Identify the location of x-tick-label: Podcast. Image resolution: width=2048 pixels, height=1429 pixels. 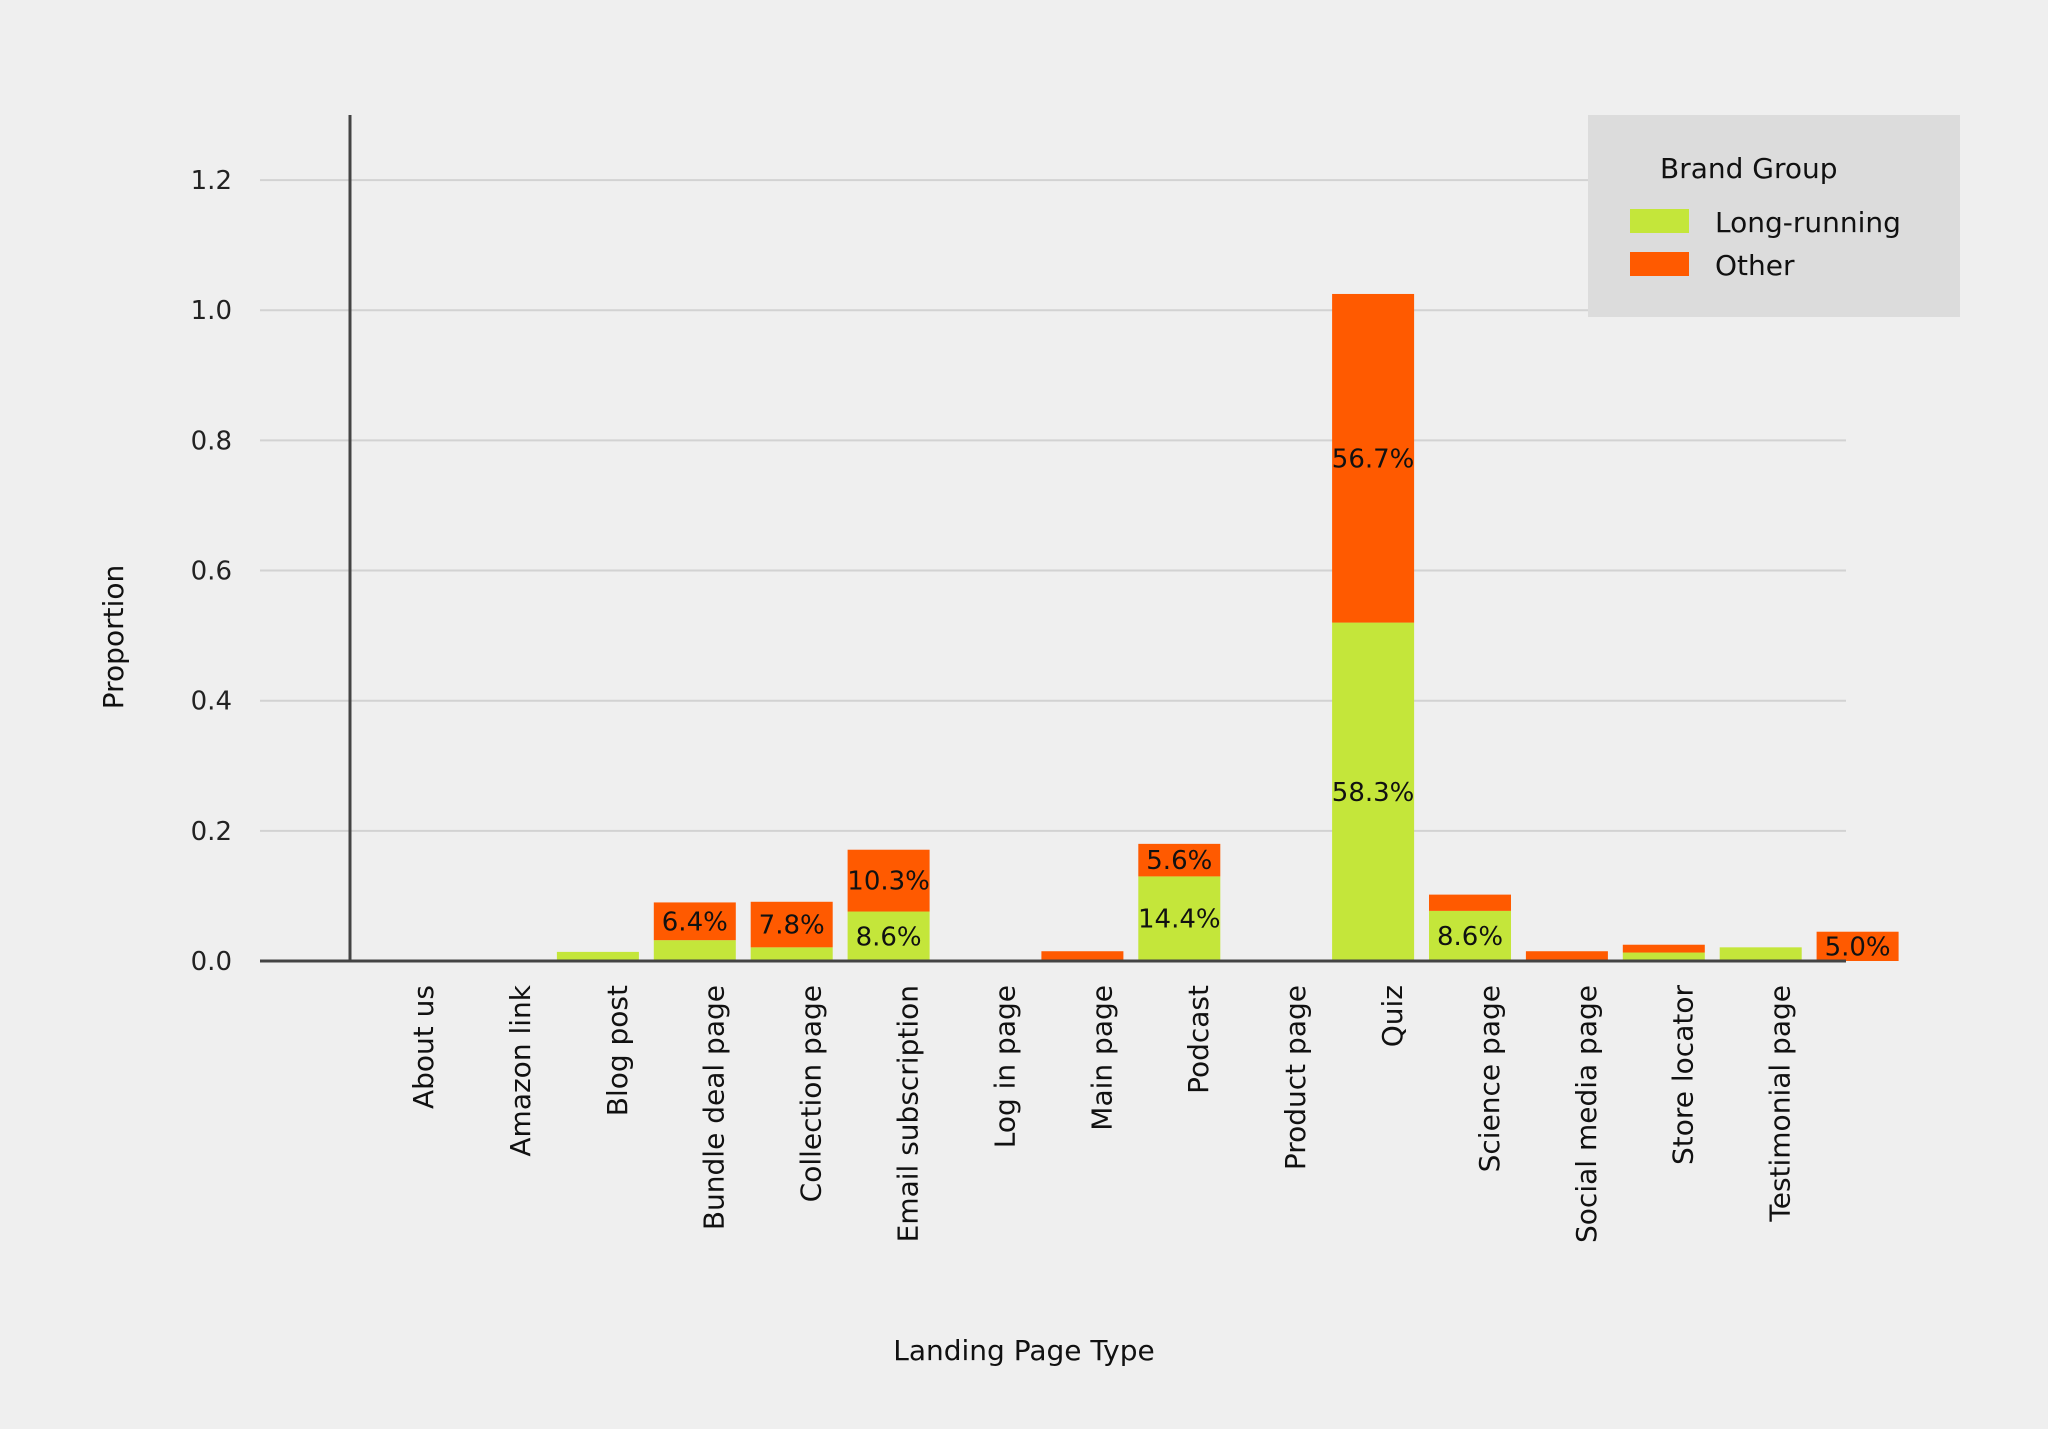
(1198, 1039).